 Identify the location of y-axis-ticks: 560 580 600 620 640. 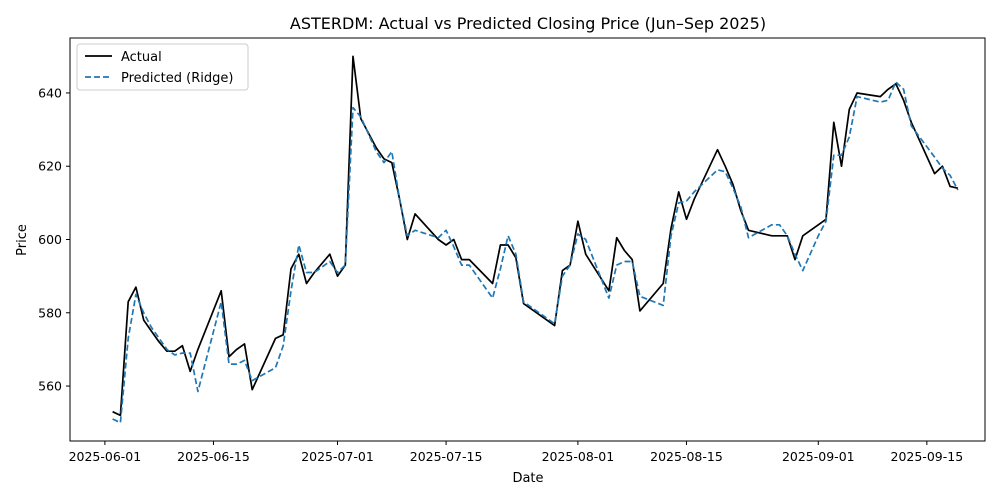
(54, 239).